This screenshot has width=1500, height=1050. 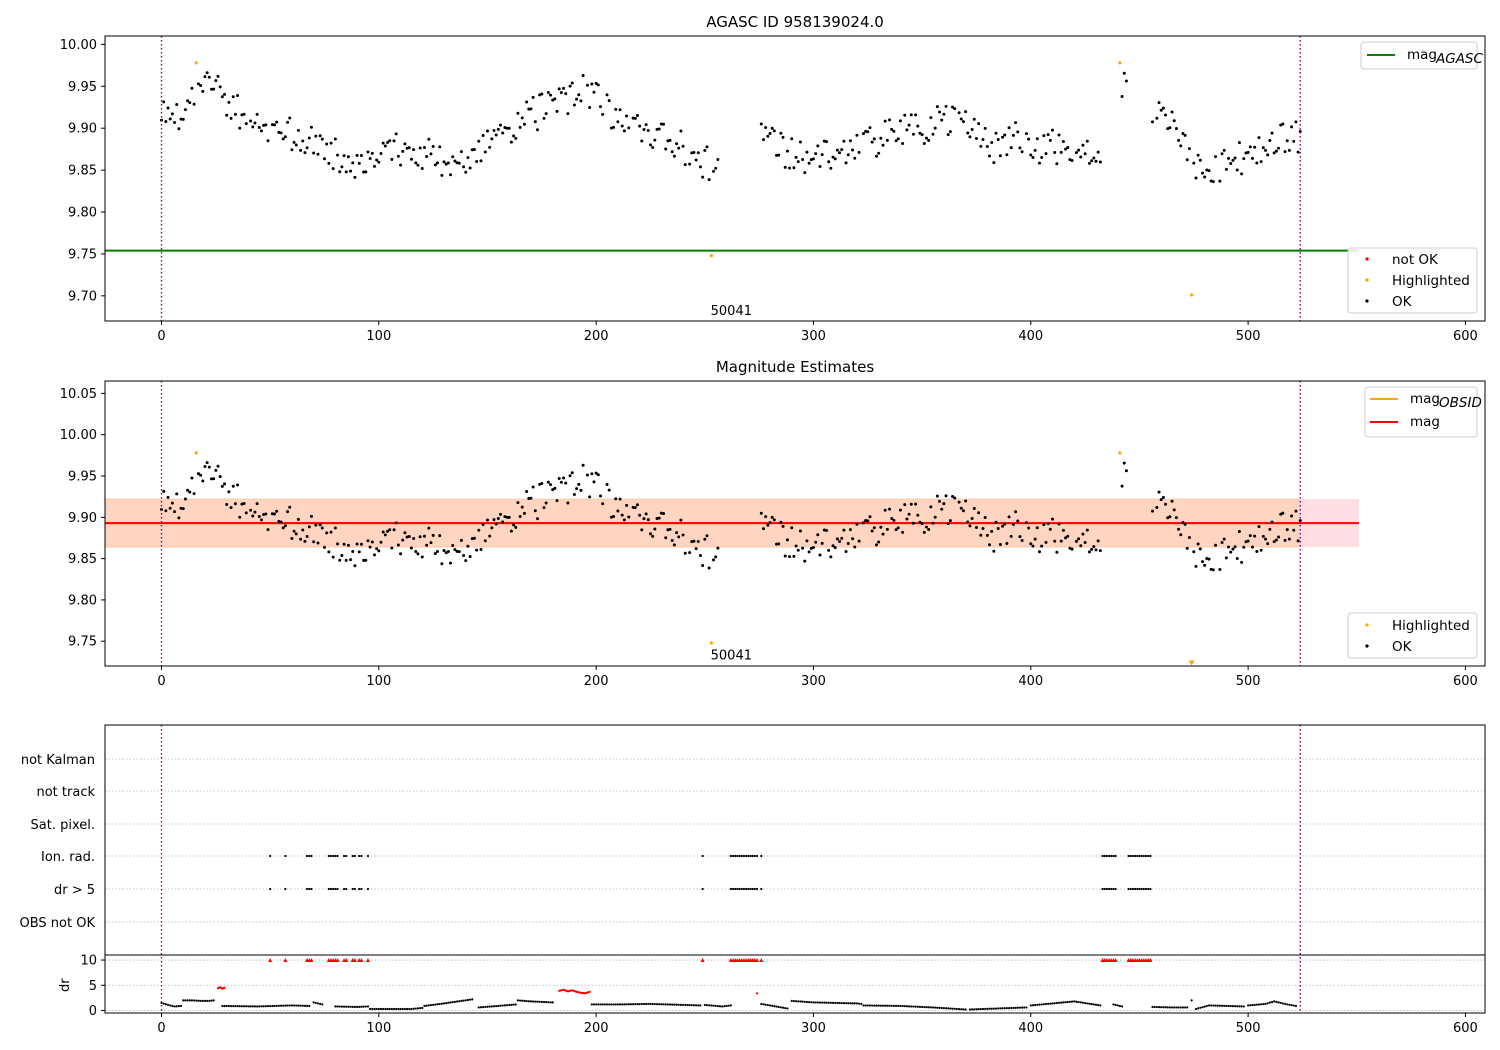 I want to click on top-ytick-label-2: 9.80, so click(x=82, y=213).